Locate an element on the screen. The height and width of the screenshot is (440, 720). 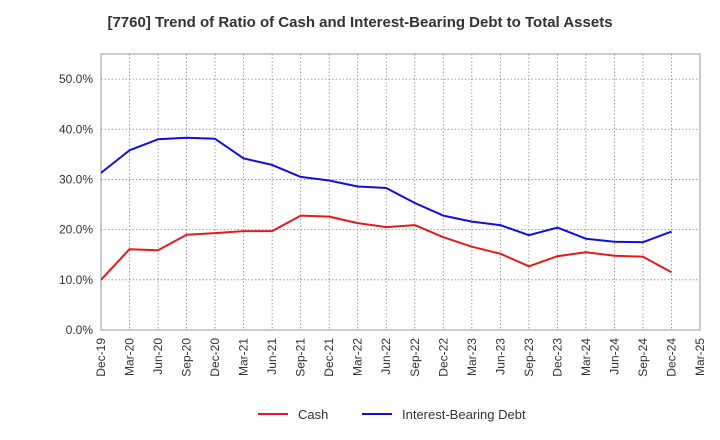
x-tick-label: Mar-25 is located at coordinates (700, 357).